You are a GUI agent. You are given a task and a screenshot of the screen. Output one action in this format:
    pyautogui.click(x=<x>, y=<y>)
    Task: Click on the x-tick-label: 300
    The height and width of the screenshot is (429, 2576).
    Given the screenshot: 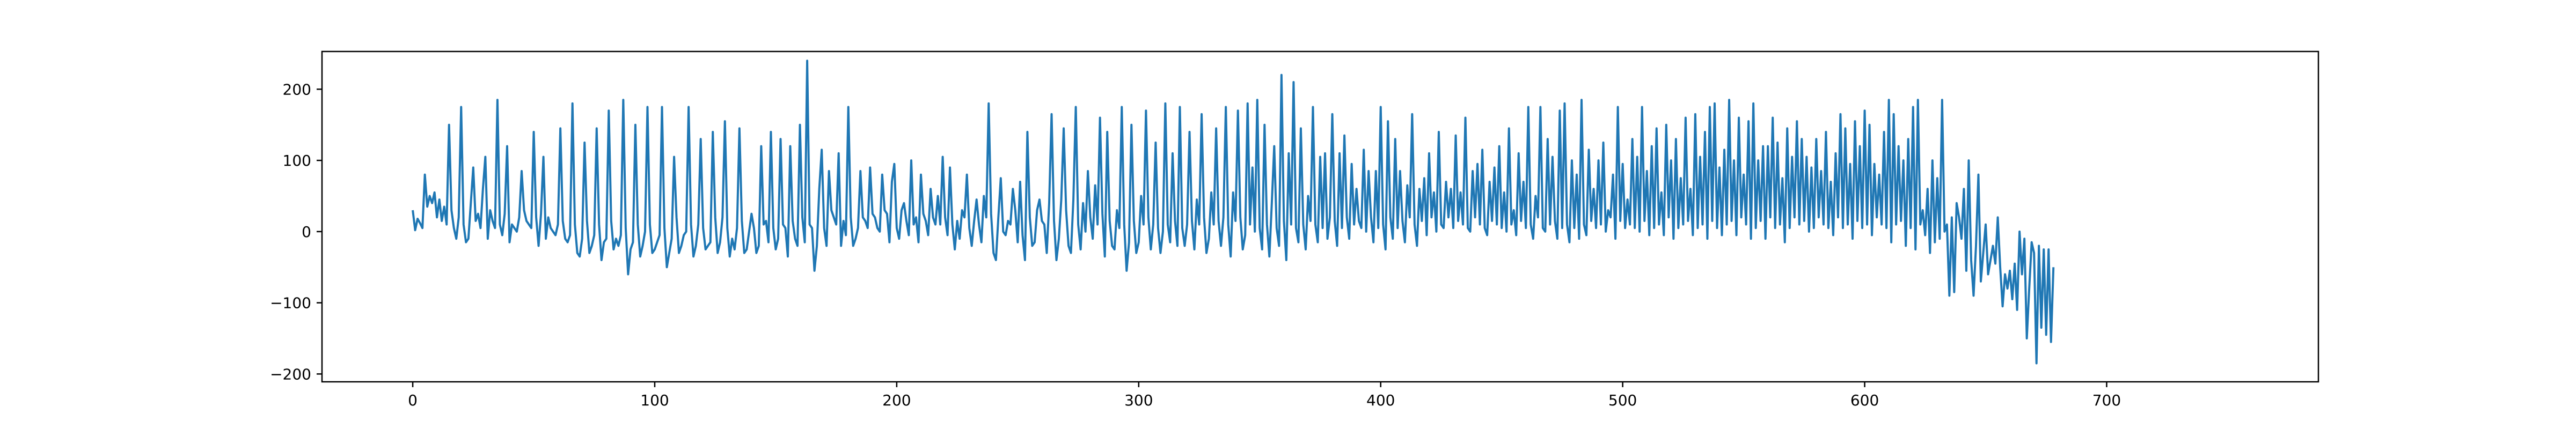 What is the action you would take?
    pyautogui.click(x=1138, y=400)
    